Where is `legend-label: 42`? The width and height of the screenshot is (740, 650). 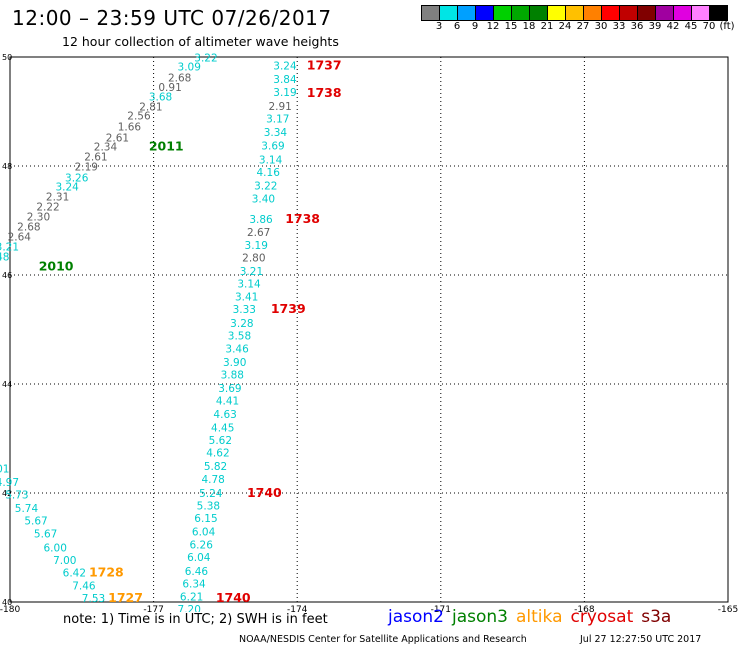 legend-label: 42 is located at coordinates (673, 26).